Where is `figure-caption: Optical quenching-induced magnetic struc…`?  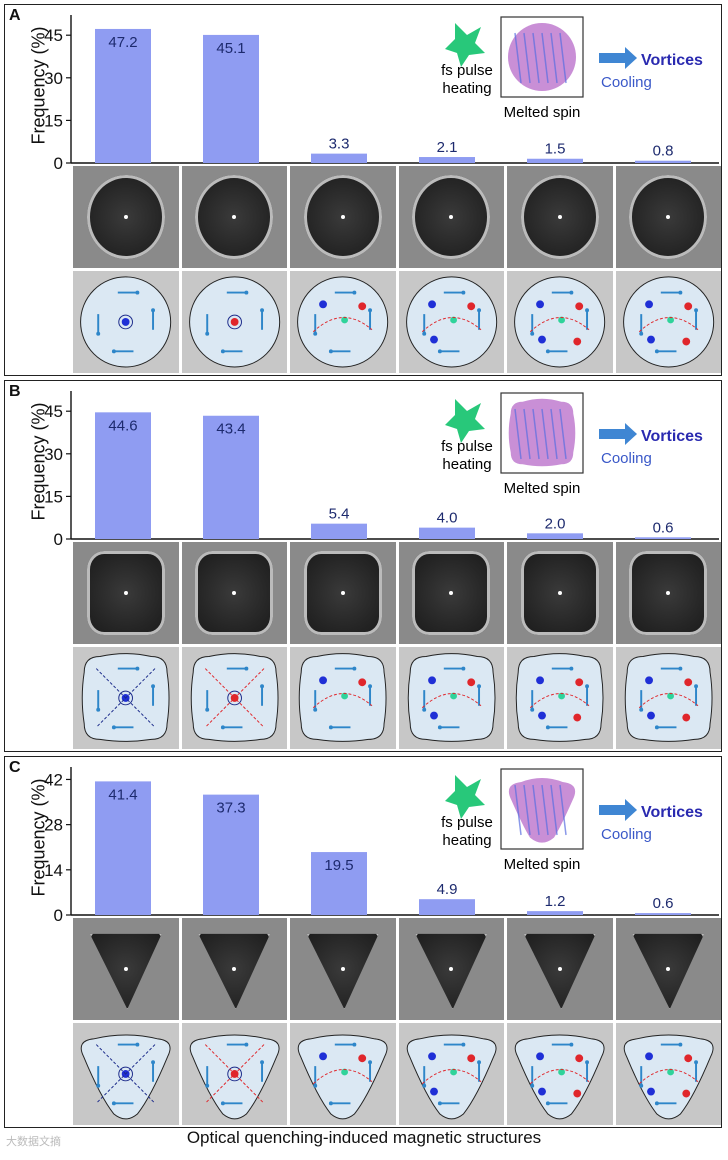 figure-caption: Optical quenching-induced magnetic struc… is located at coordinates (364, 1137).